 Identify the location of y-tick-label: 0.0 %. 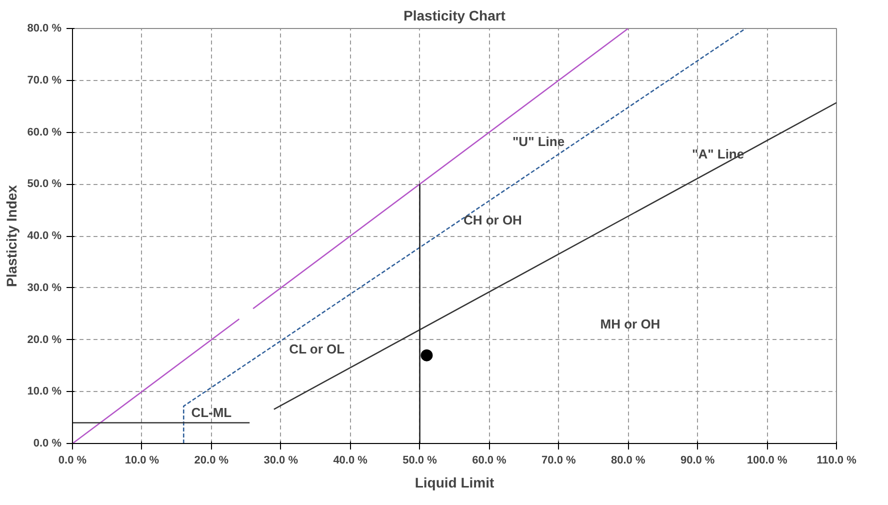
(47, 444).